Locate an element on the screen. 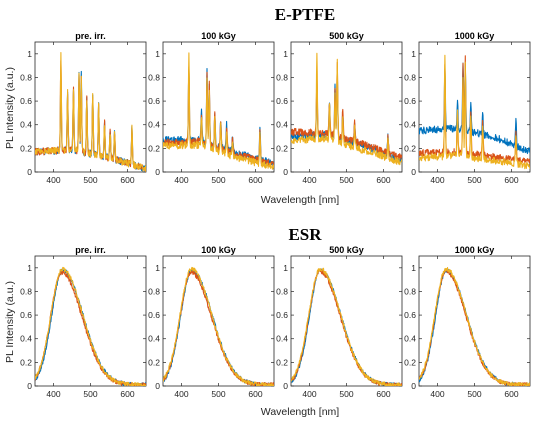 The height and width of the screenshot is (421, 550). chart-panel: pre. irr. 0 0.2 0.4 0.6 0.8 1 400 500 600 is located at coordinates (83, 322).